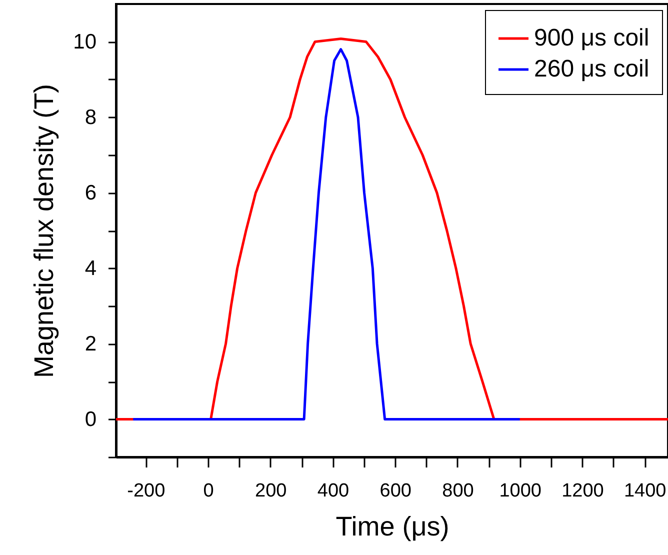  I want to click on legend-label: 900 μs coil, so click(592, 38).